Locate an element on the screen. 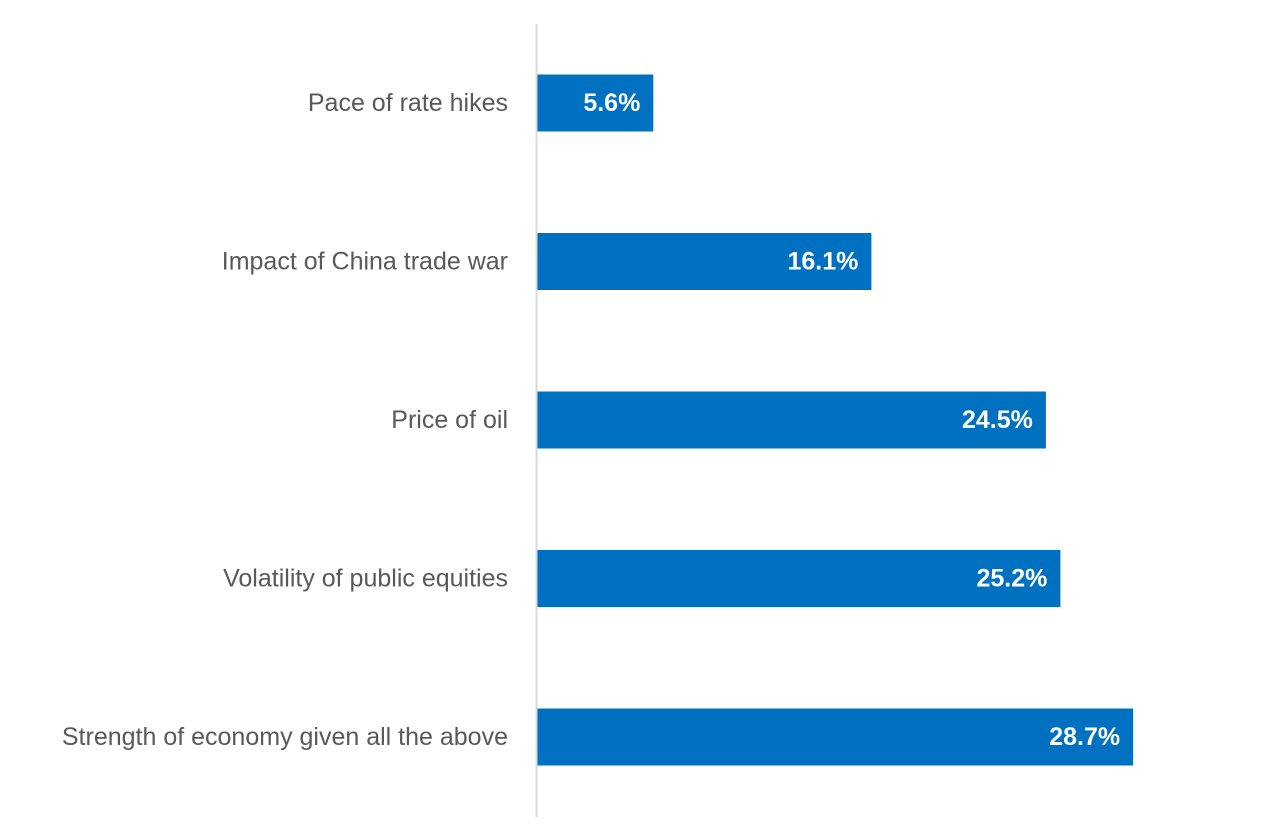 The height and width of the screenshot is (839, 1287). value-label: 25.2% is located at coordinates (1012, 579).